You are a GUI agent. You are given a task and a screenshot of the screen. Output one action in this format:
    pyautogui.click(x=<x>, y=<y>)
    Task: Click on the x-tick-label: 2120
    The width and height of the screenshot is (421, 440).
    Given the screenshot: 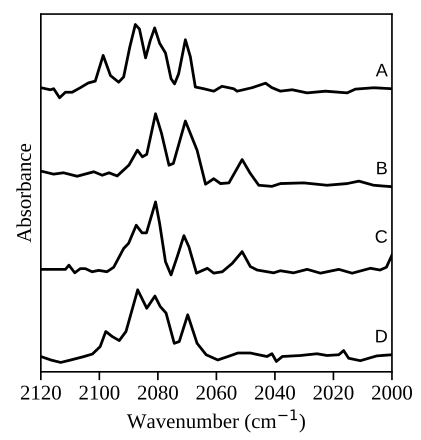 What is the action you would take?
    pyautogui.click(x=40, y=393)
    